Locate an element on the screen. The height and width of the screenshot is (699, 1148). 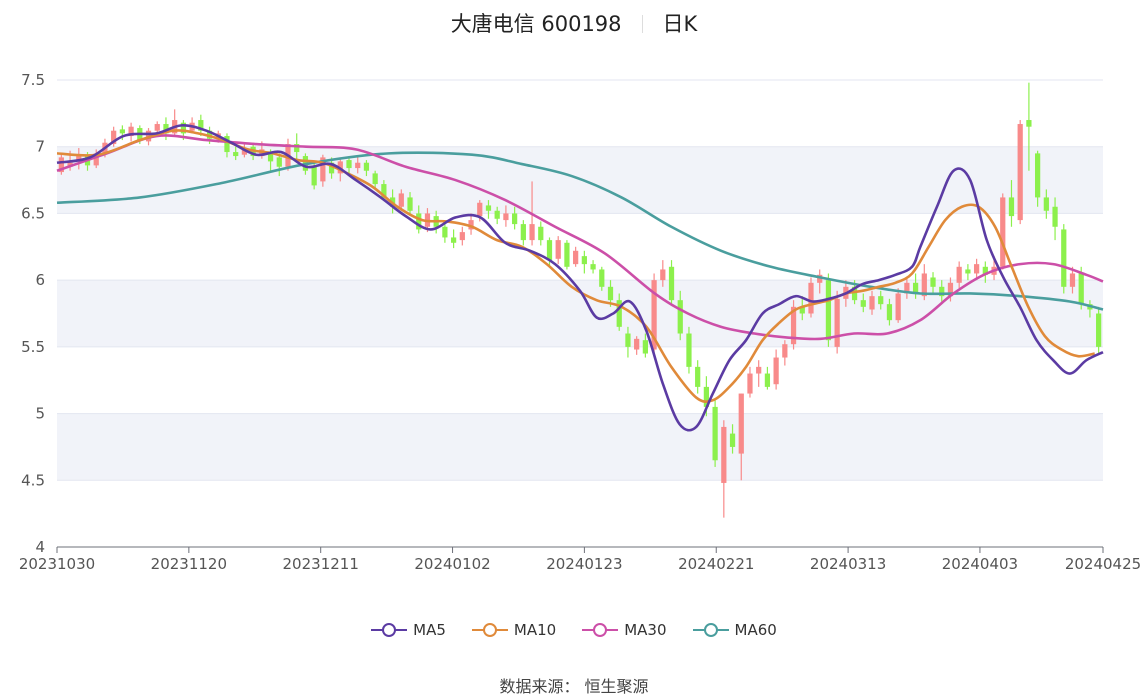
x-tick-label: 20231030 is located at coordinates (57, 564).